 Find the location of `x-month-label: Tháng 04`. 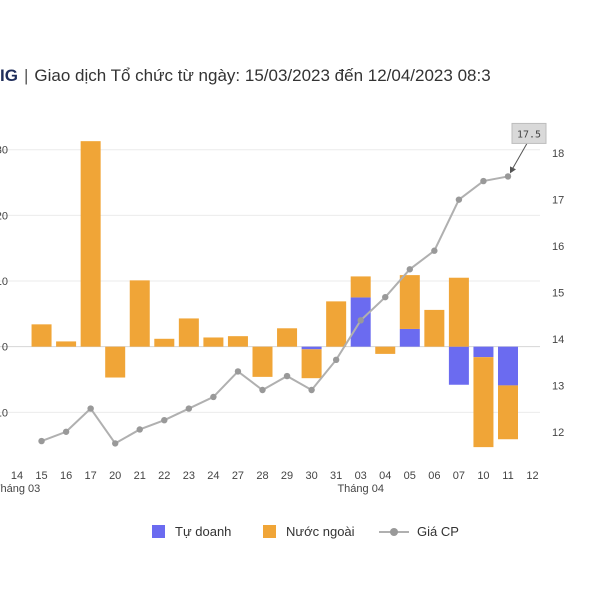

x-month-label: Tháng 04 is located at coordinates (360, 489).